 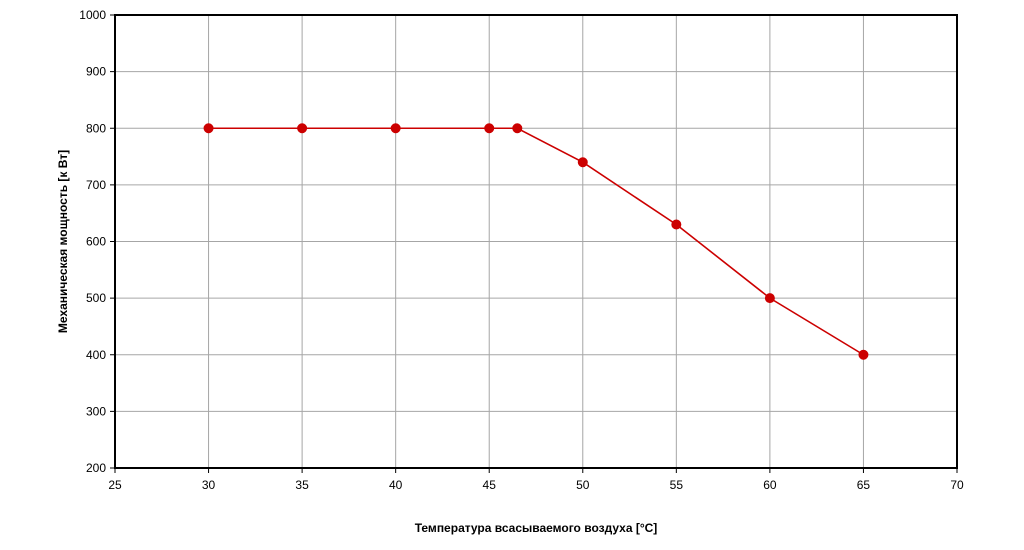 What do you see at coordinates (209, 485) in the screenshot?
I see `x-tick-label: 30` at bounding box center [209, 485].